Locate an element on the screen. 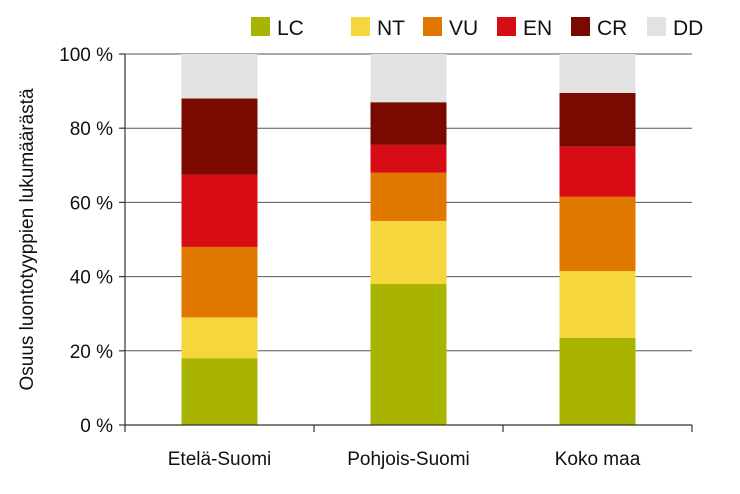 This screenshot has width=740, height=494. legend-swatch-dd is located at coordinates (656, 26).